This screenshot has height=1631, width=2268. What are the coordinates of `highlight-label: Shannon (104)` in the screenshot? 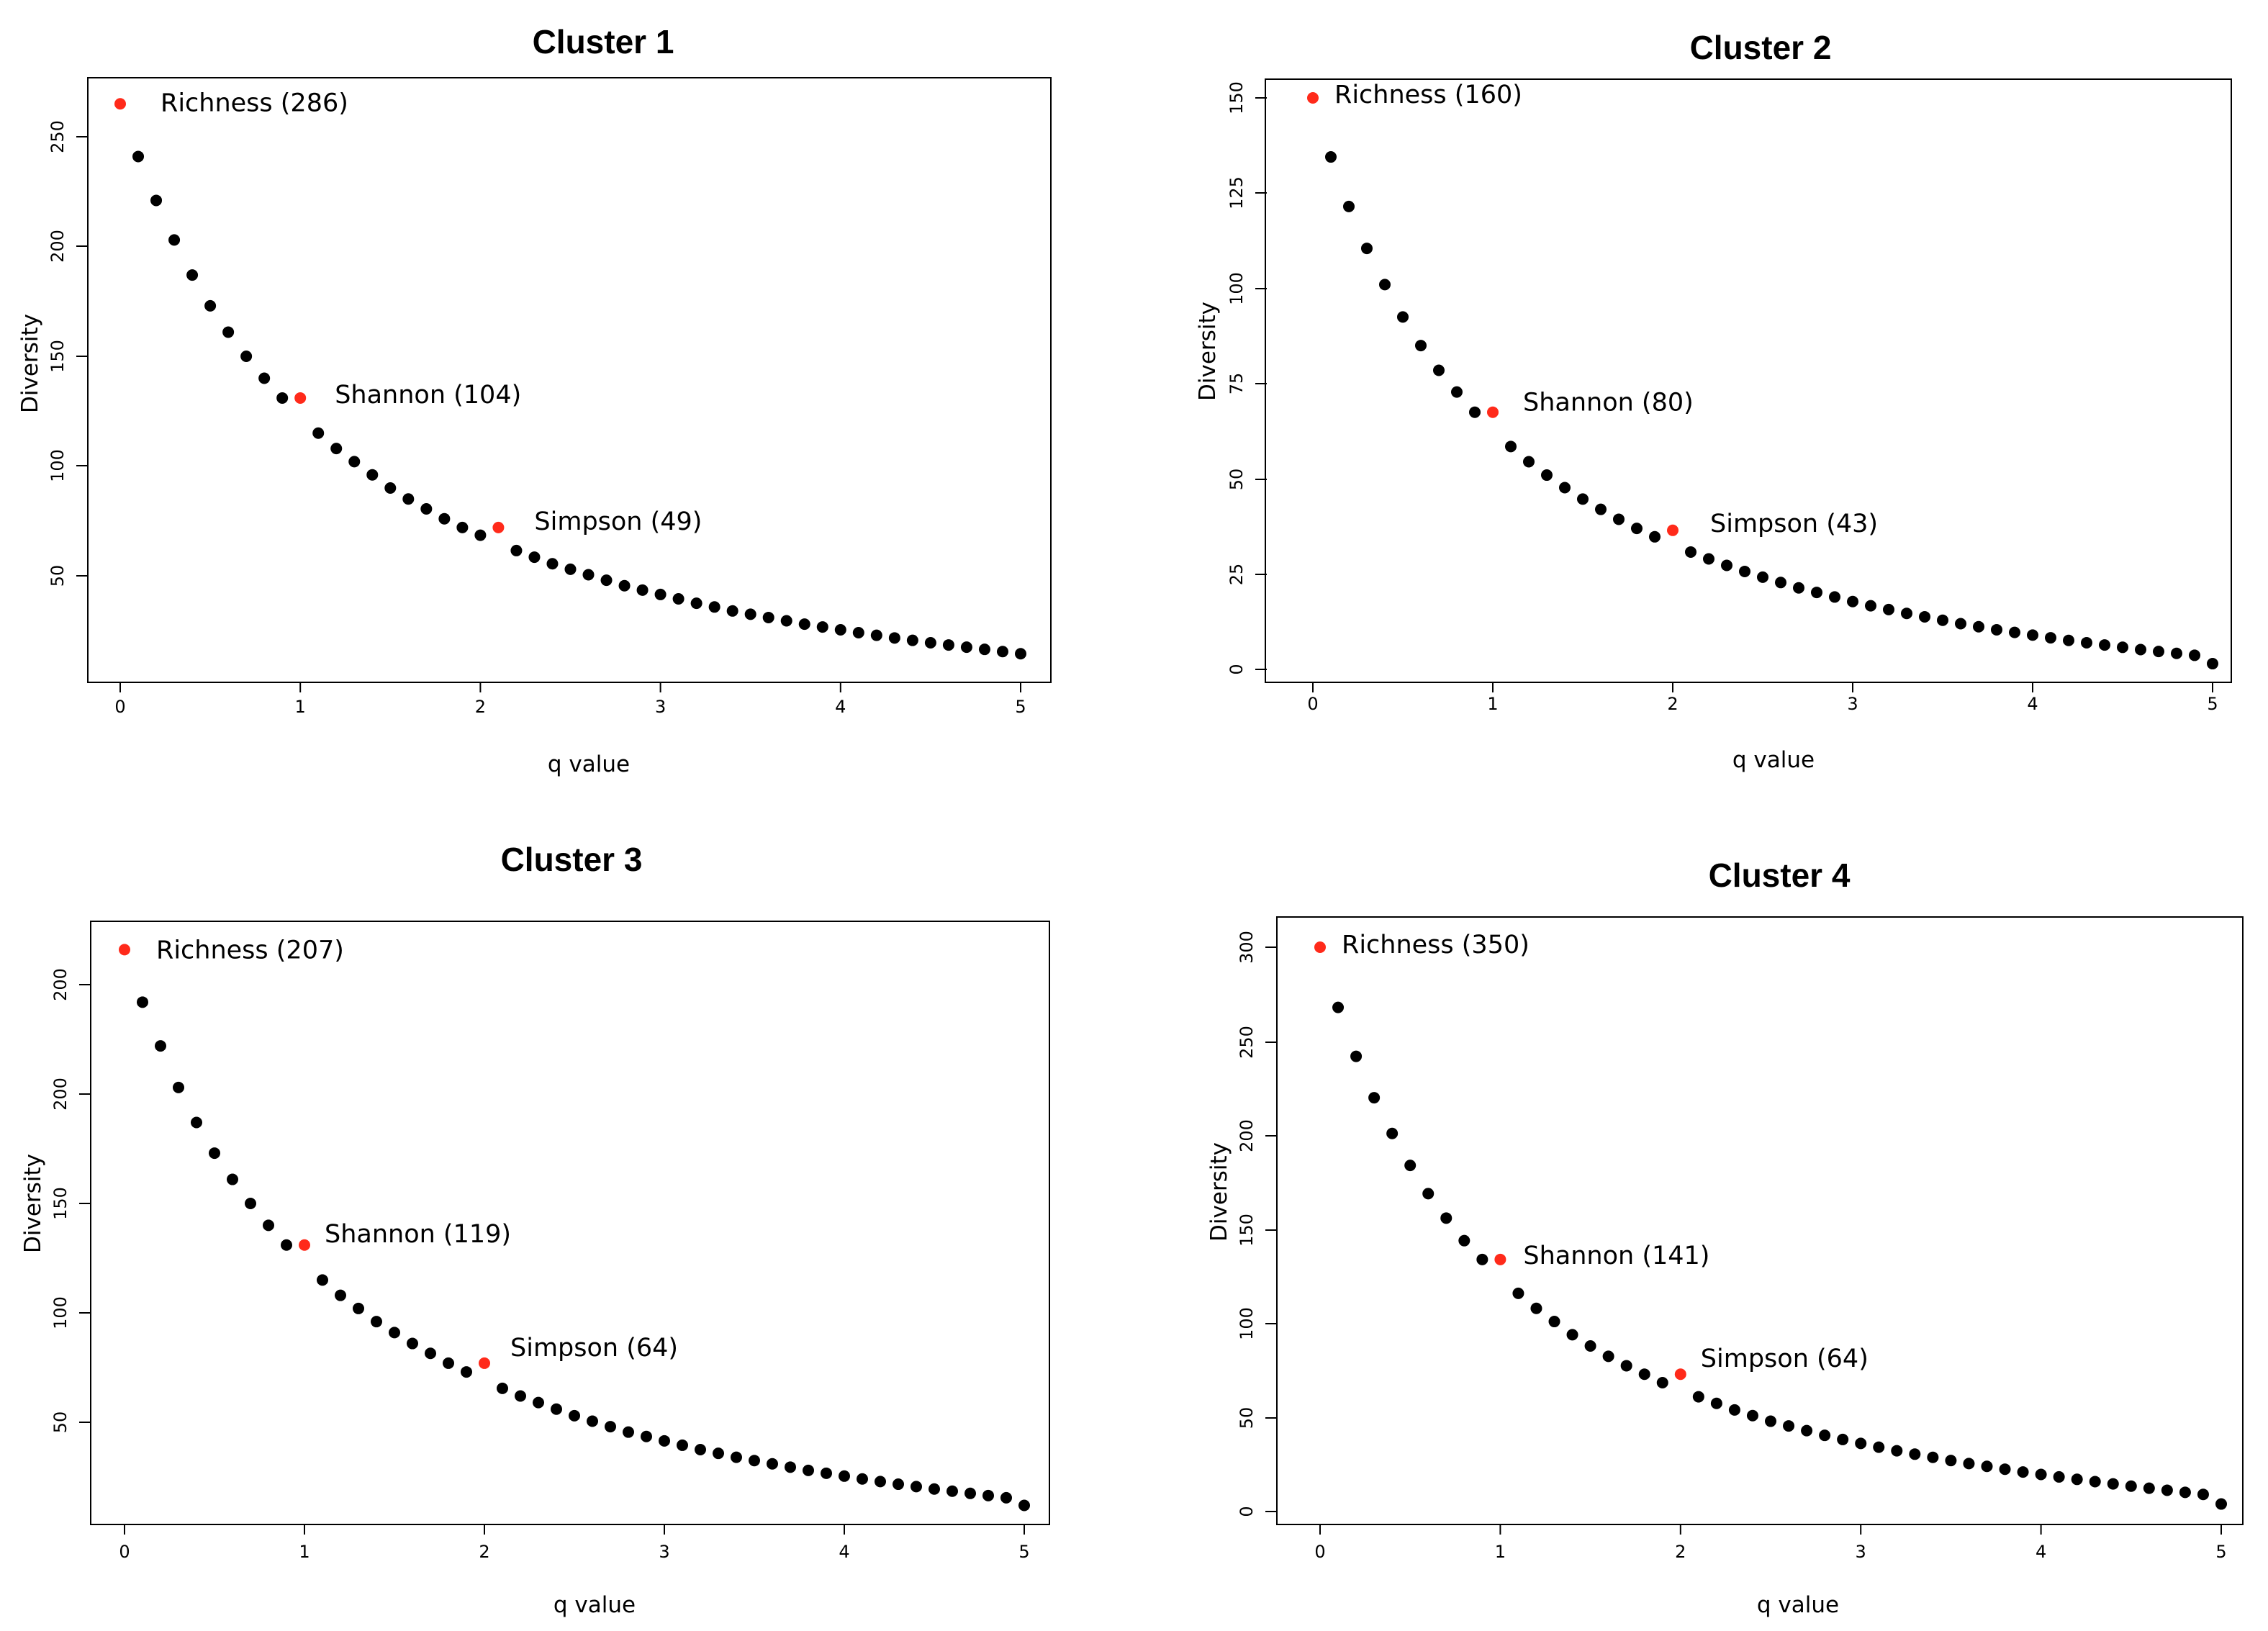 It's located at (428, 395).